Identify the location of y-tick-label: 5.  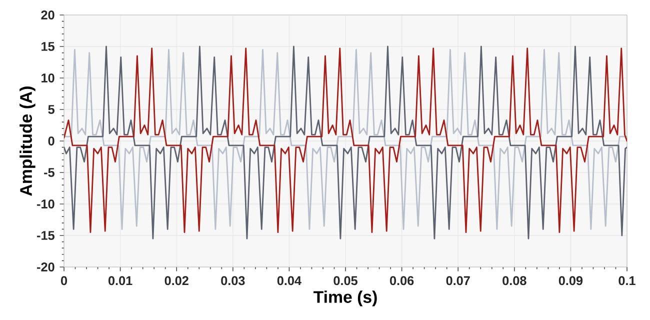
(51, 109).